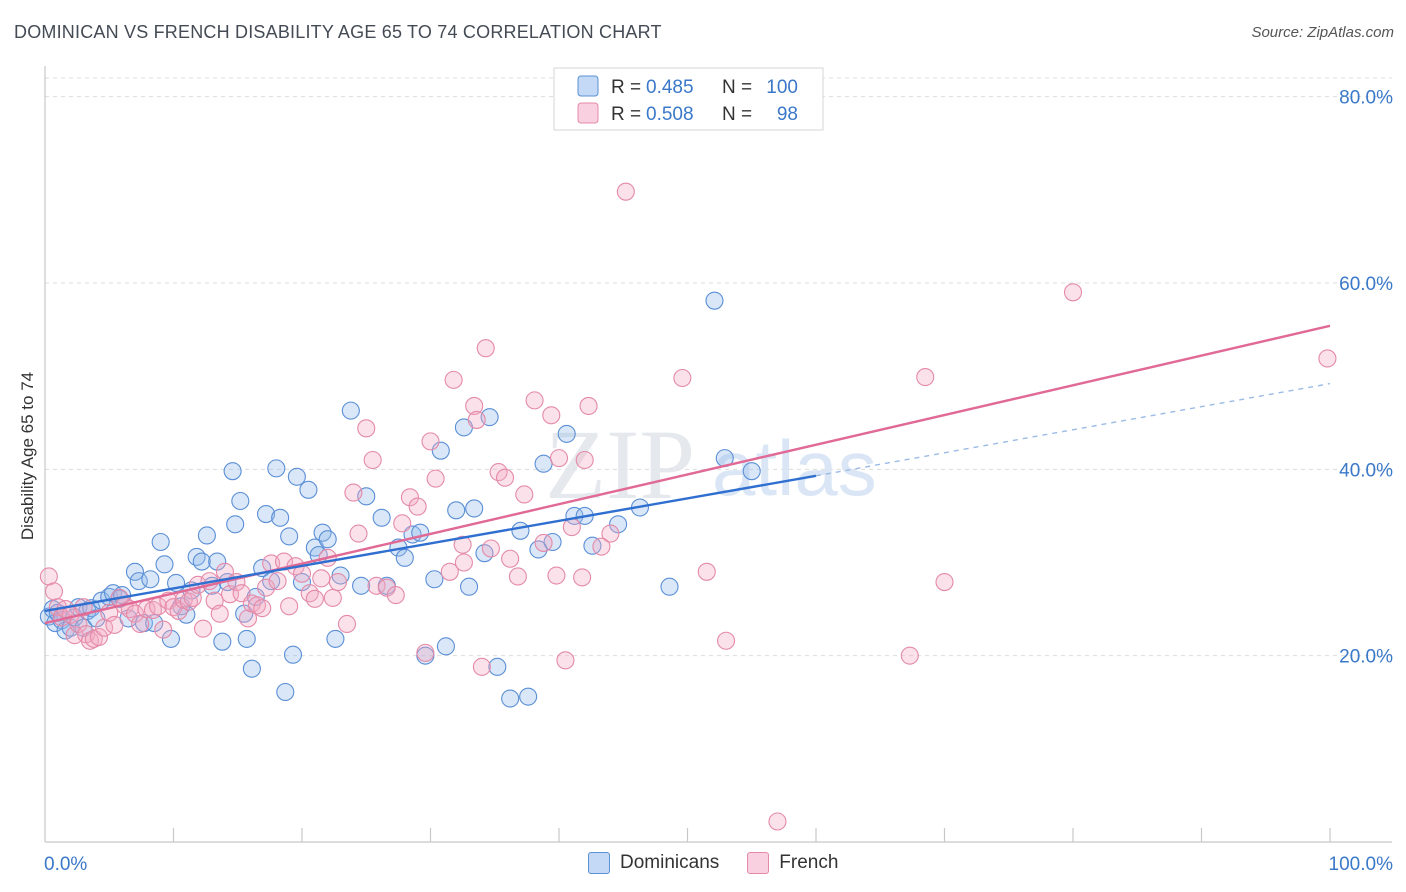 Image resolution: width=1406 pixels, height=892 pixels. I want to click on x-tick-label: 0.0%, so click(65, 864).